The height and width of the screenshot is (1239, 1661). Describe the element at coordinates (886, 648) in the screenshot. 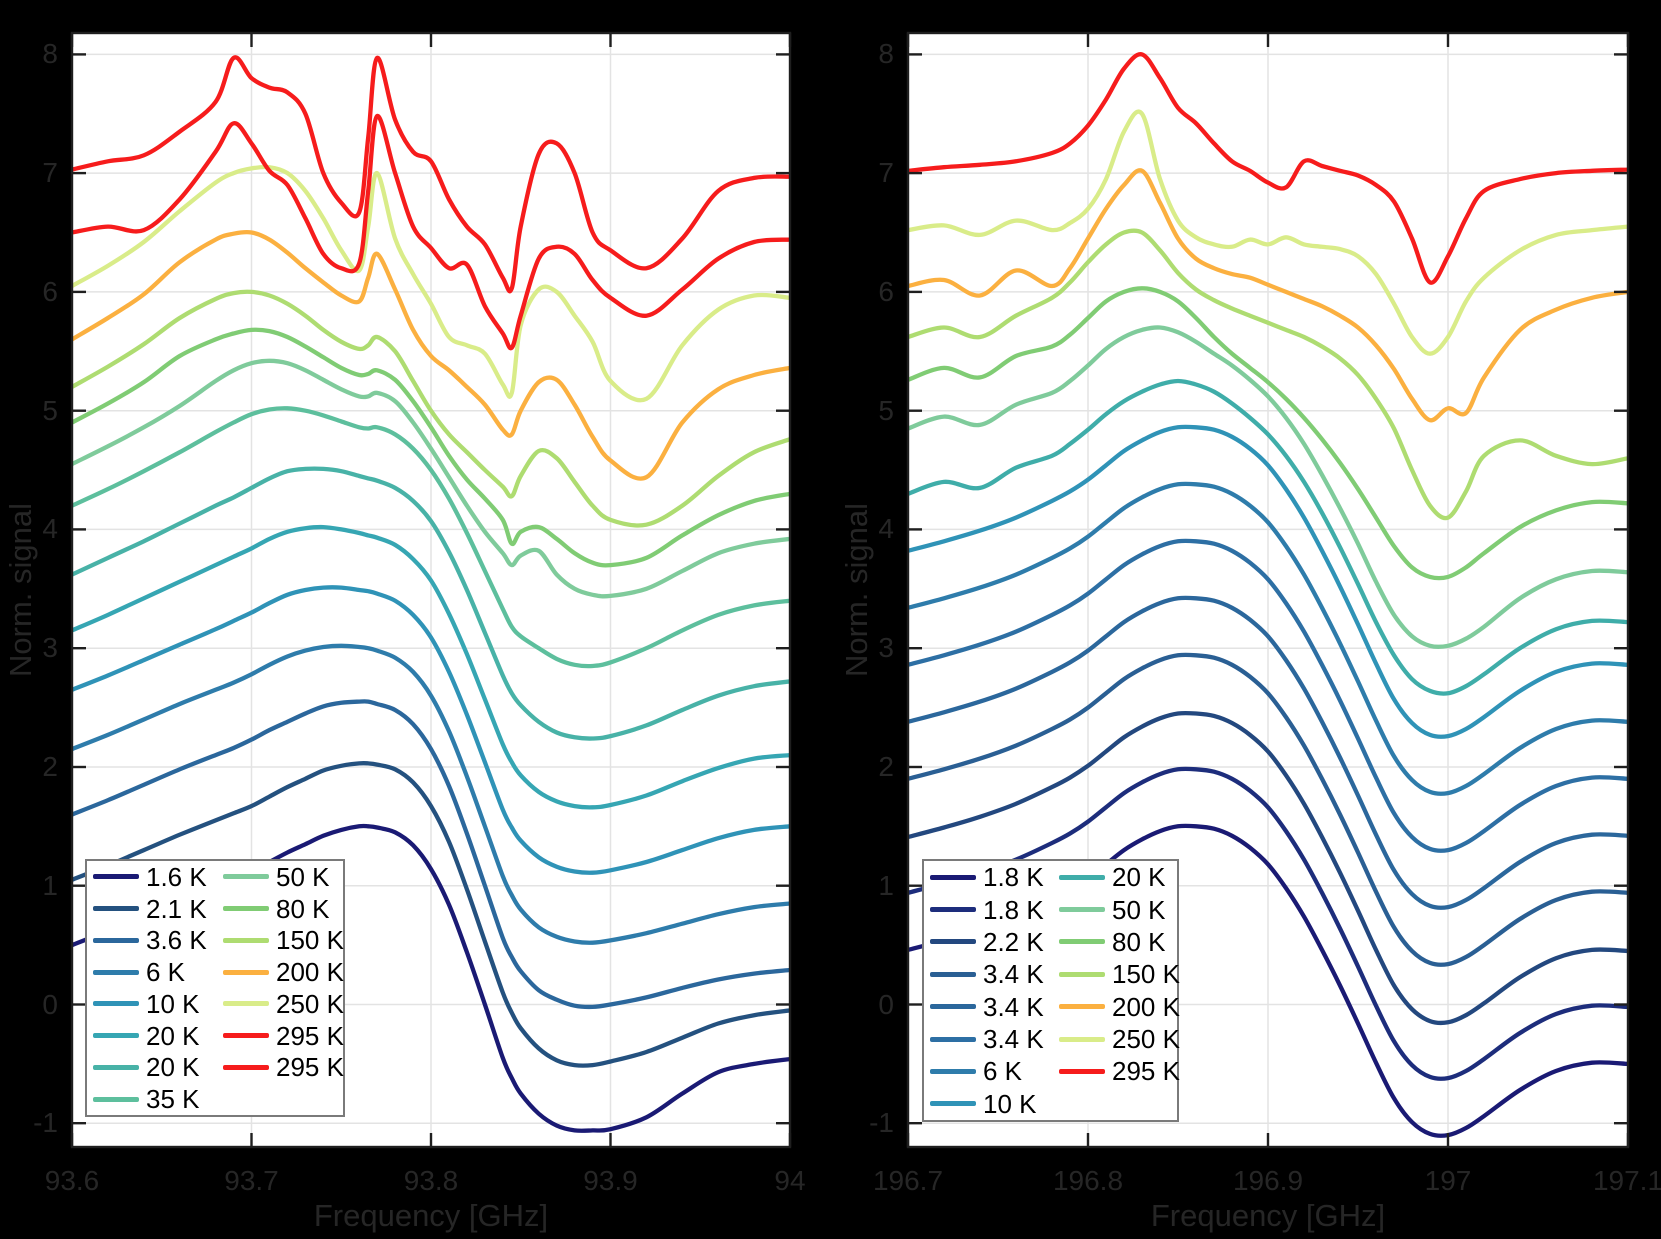

I see `y-tick-label: 3` at that location.